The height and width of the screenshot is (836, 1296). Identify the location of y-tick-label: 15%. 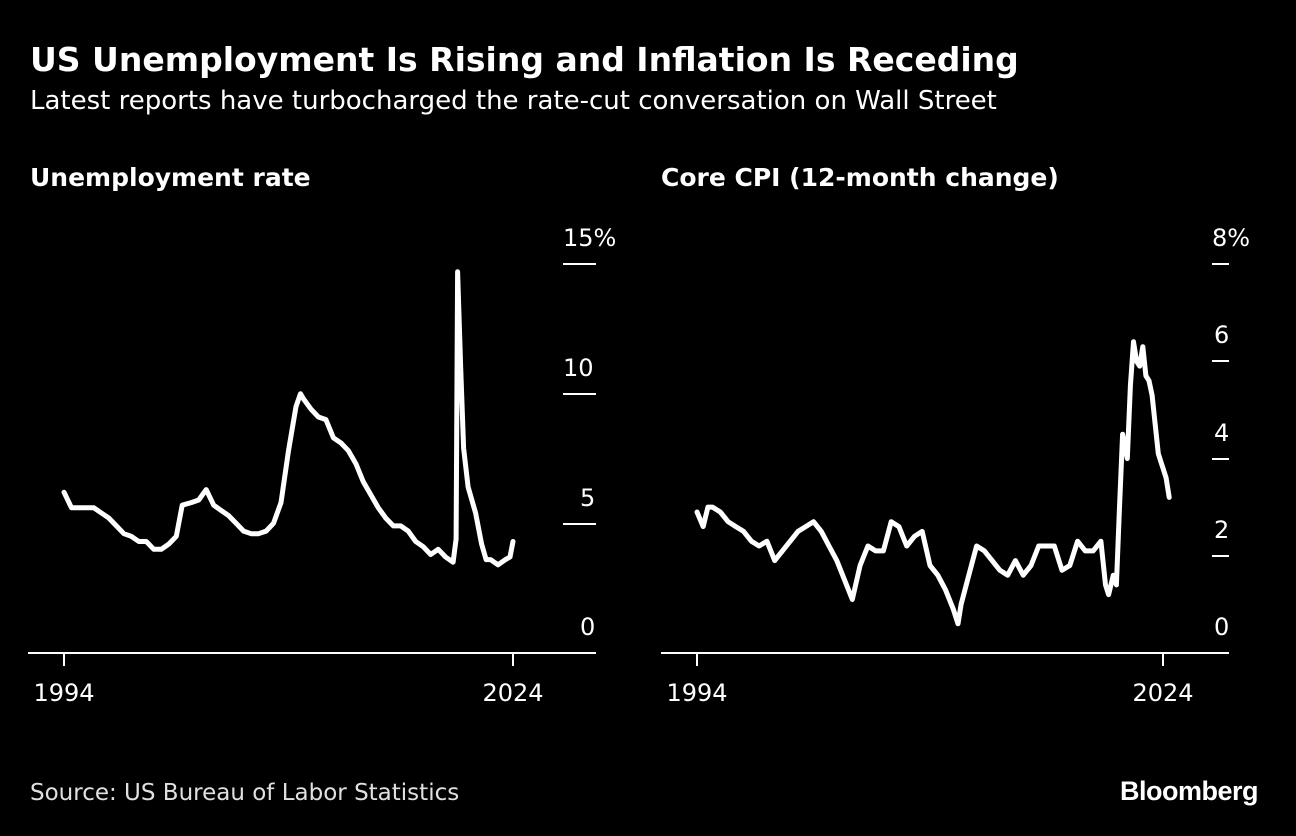
(589, 238).